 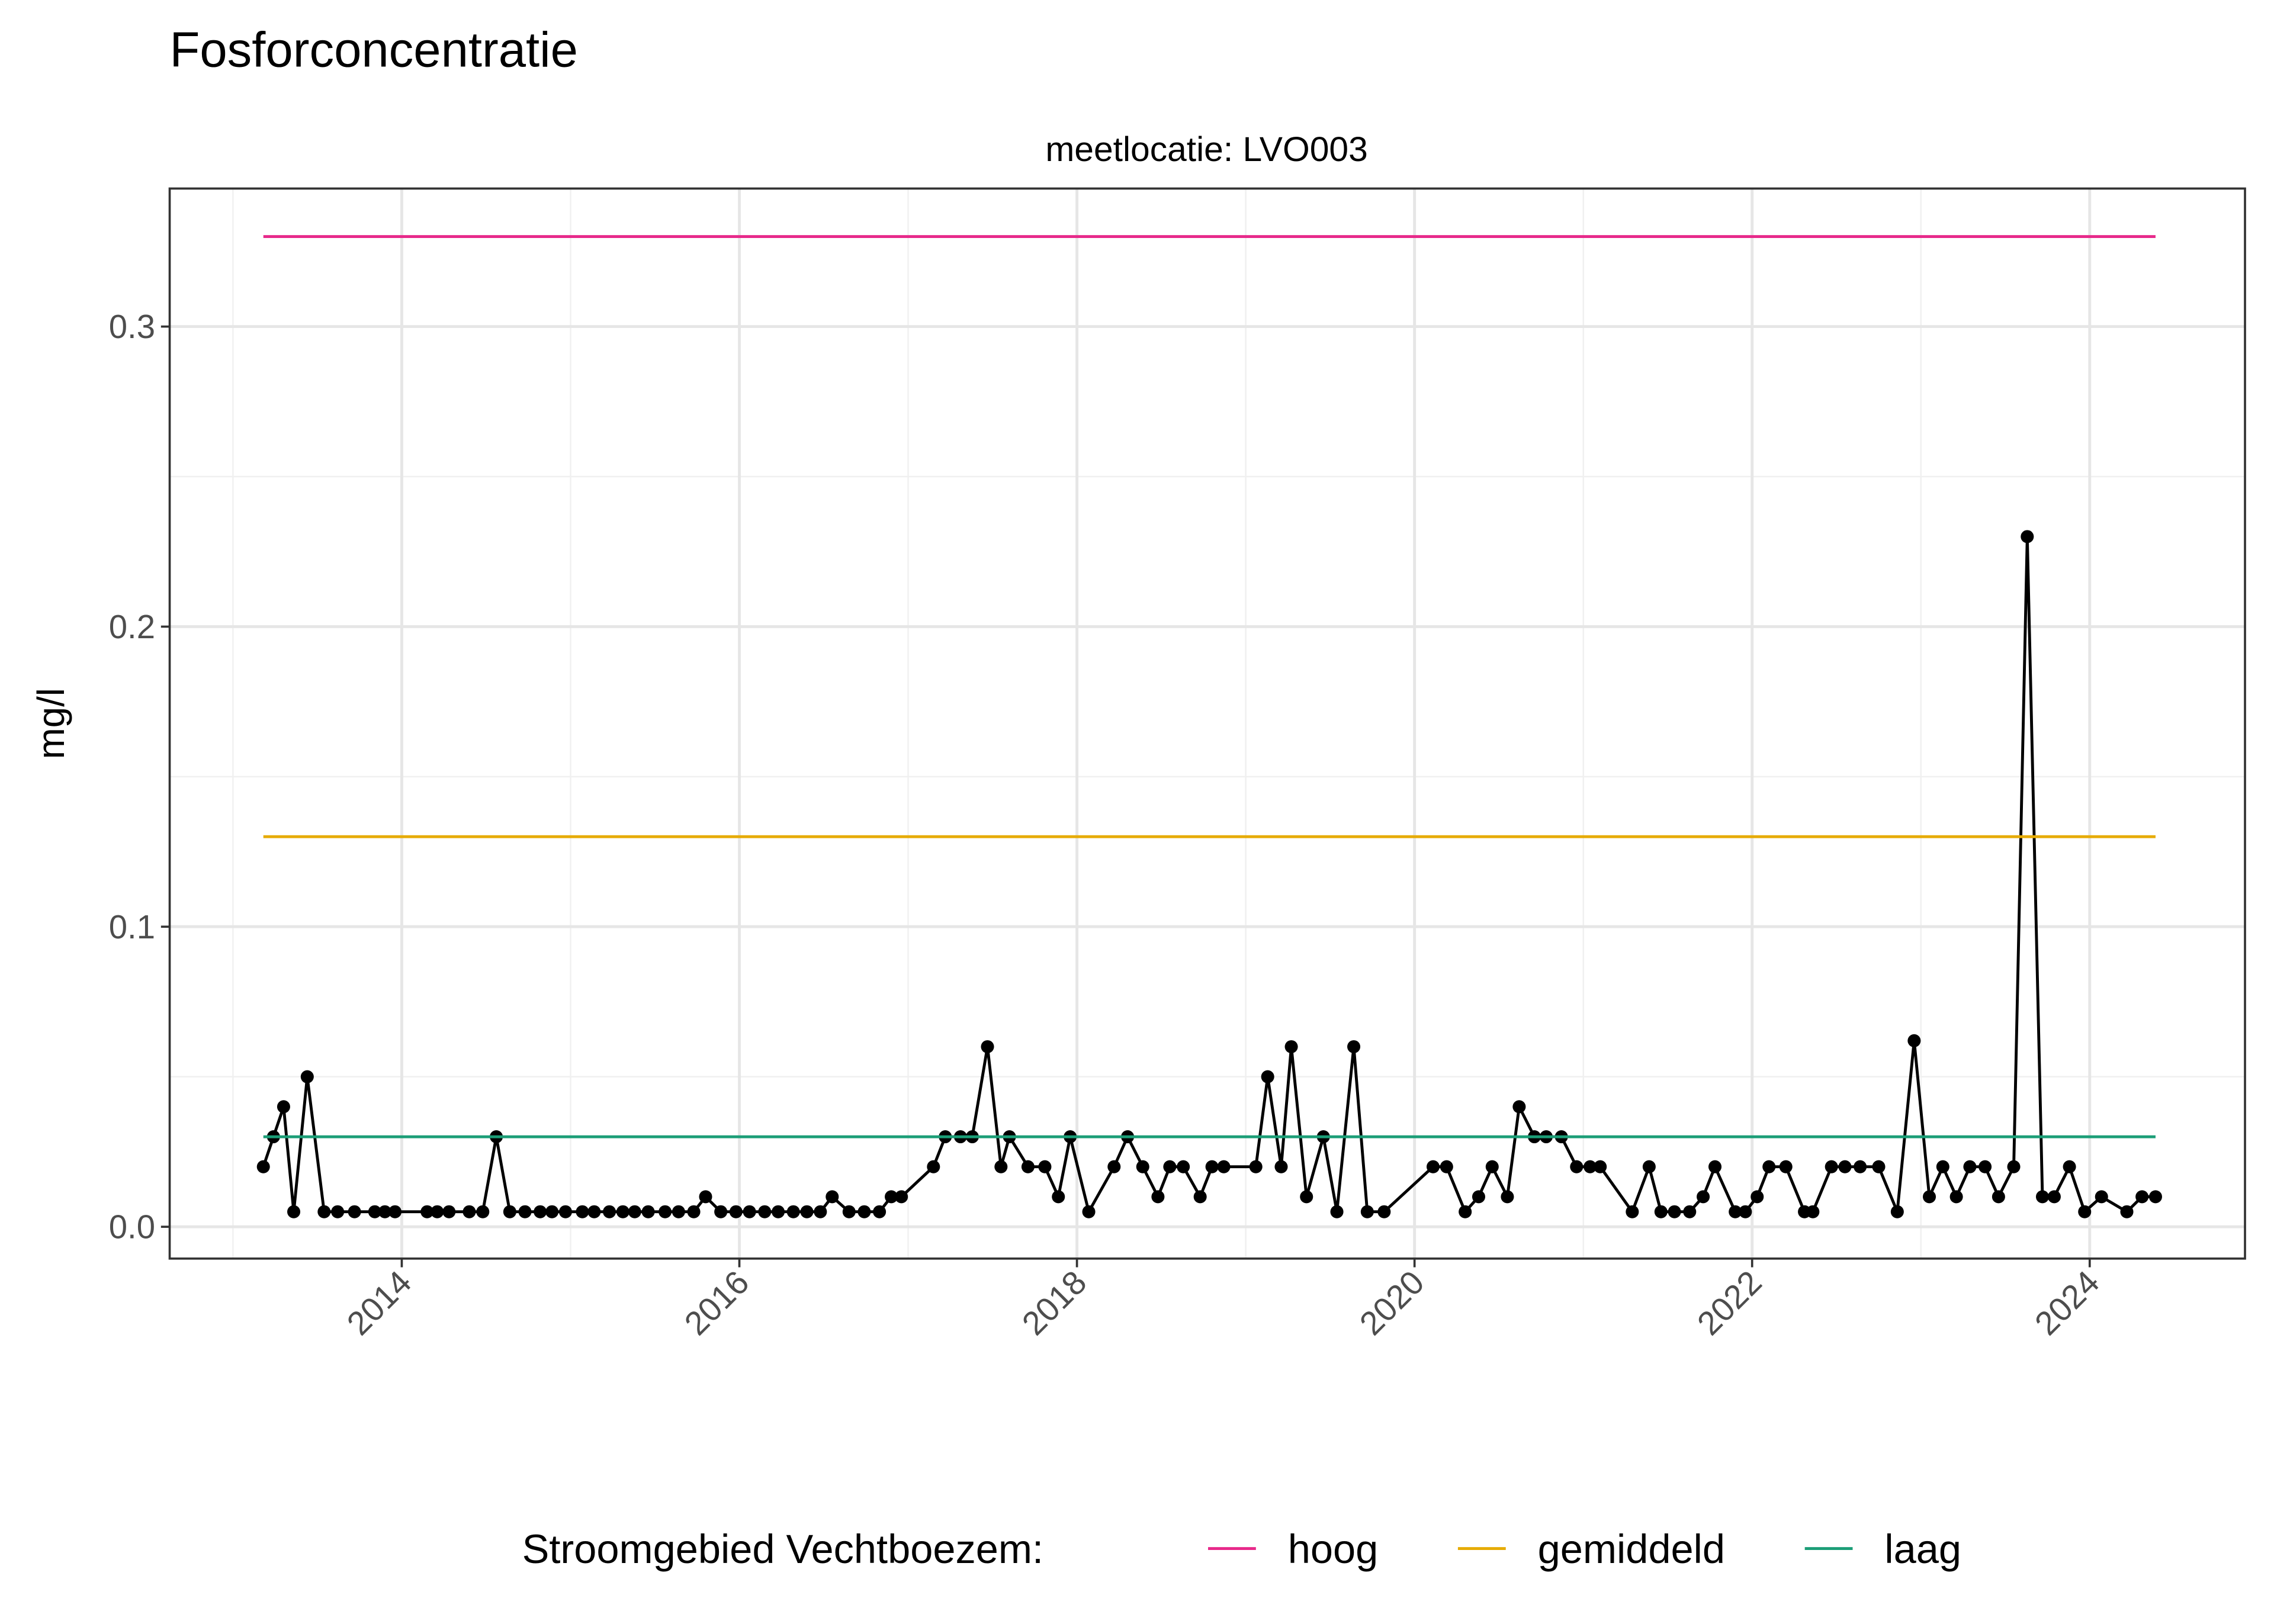 What do you see at coordinates (1584, 1549) in the screenshot?
I see `legend: hoog gemiddeld laag` at bounding box center [1584, 1549].